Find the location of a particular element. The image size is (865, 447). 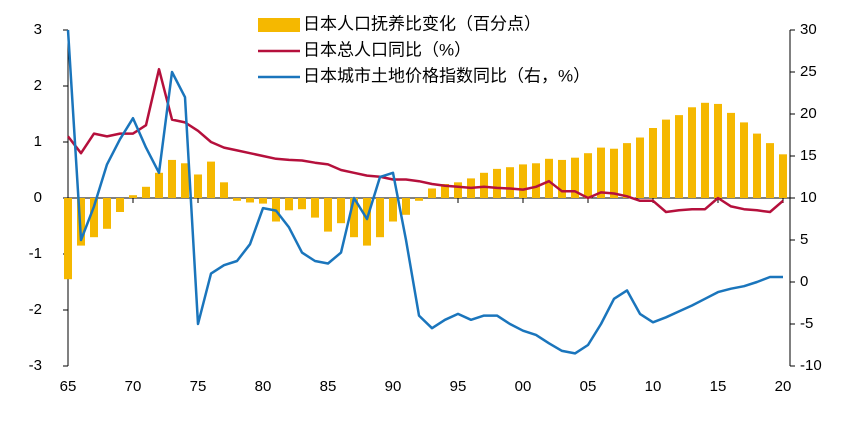

x-tick-label: 80 is located at coordinates (263, 386).